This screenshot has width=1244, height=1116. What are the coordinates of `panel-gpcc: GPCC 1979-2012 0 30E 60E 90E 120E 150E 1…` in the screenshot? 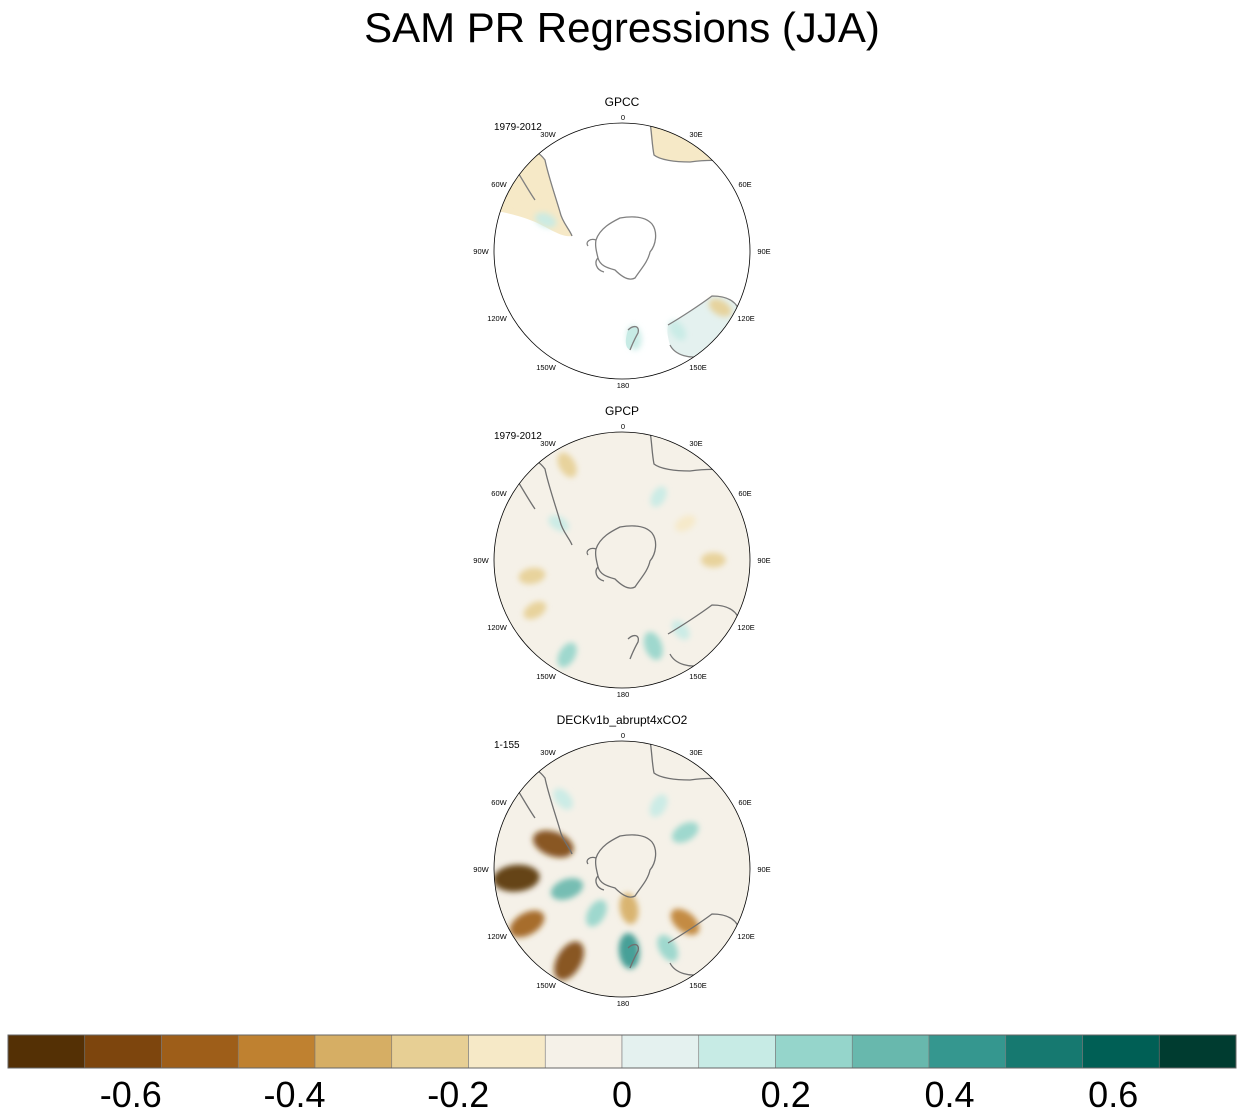 It's located at (621, 242).